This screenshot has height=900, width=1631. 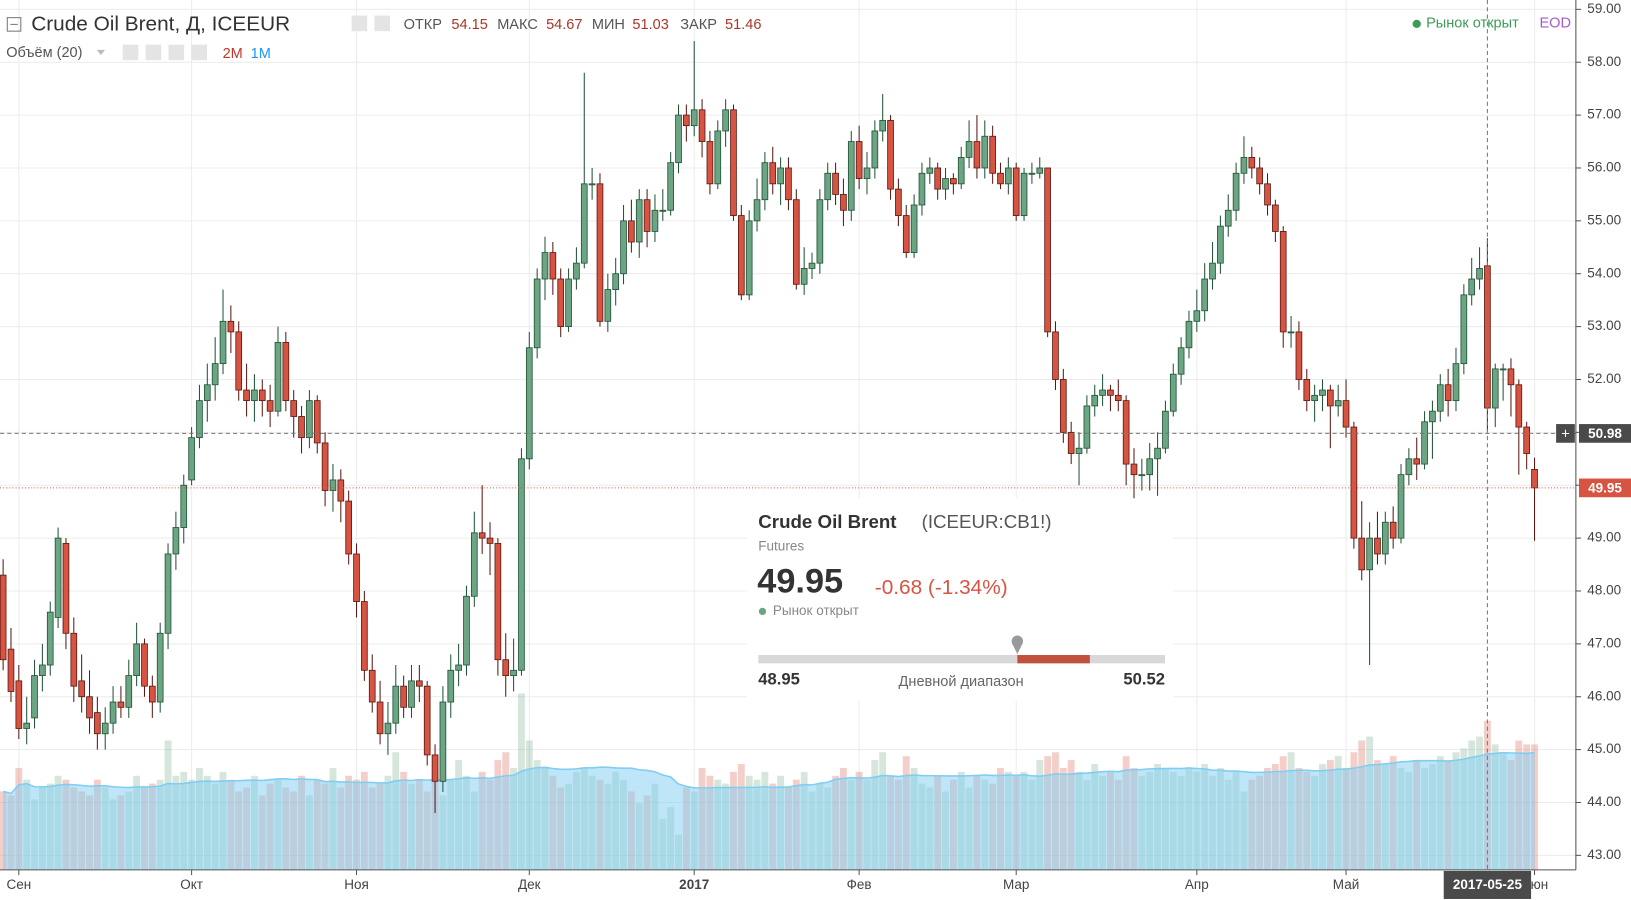 I want to click on card-background, so click(x=960, y=599).